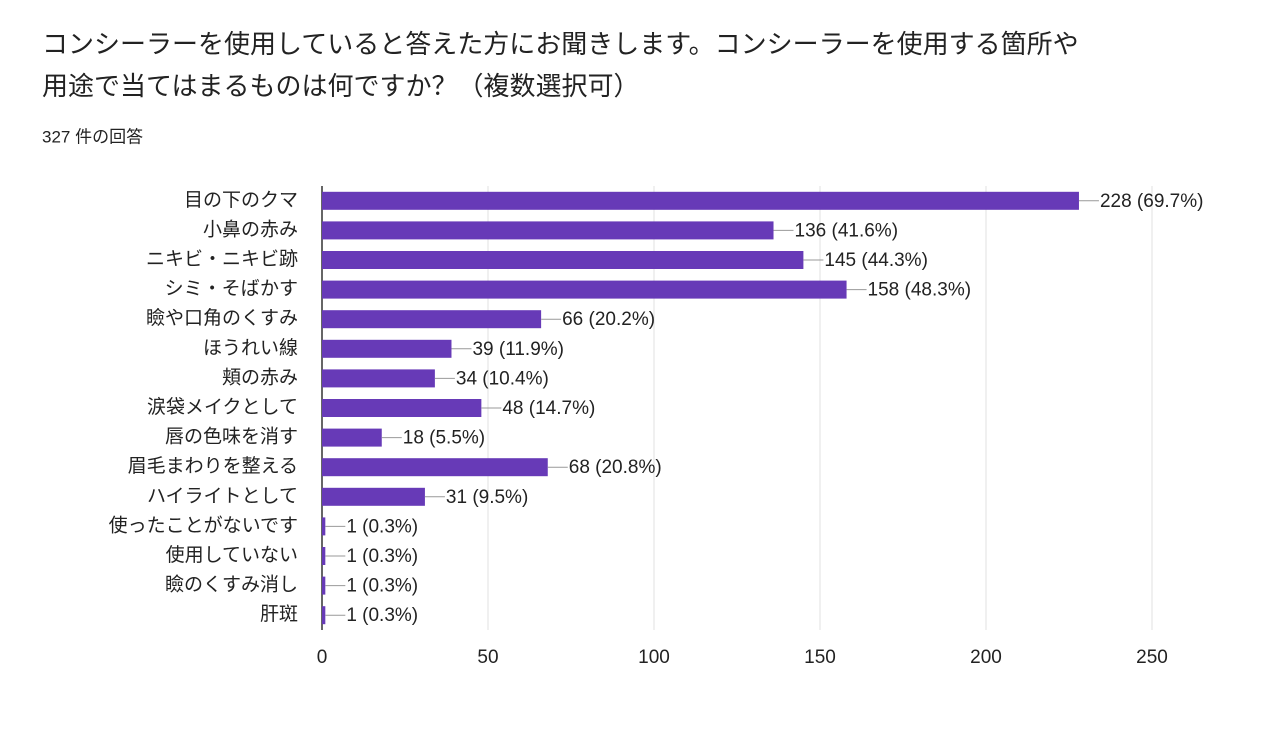 The height and width of the screenshot is (733, 1280). I want to click on data-label: 39 (11.9%), so click(518, 349).